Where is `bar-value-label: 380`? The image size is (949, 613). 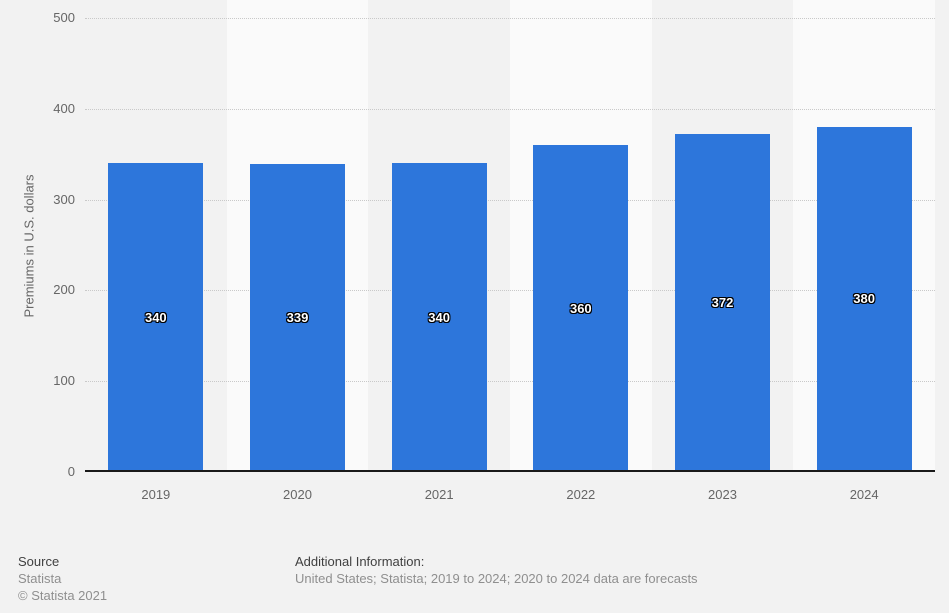 bar-value-label: 380 is located at coordinates (864, 299).